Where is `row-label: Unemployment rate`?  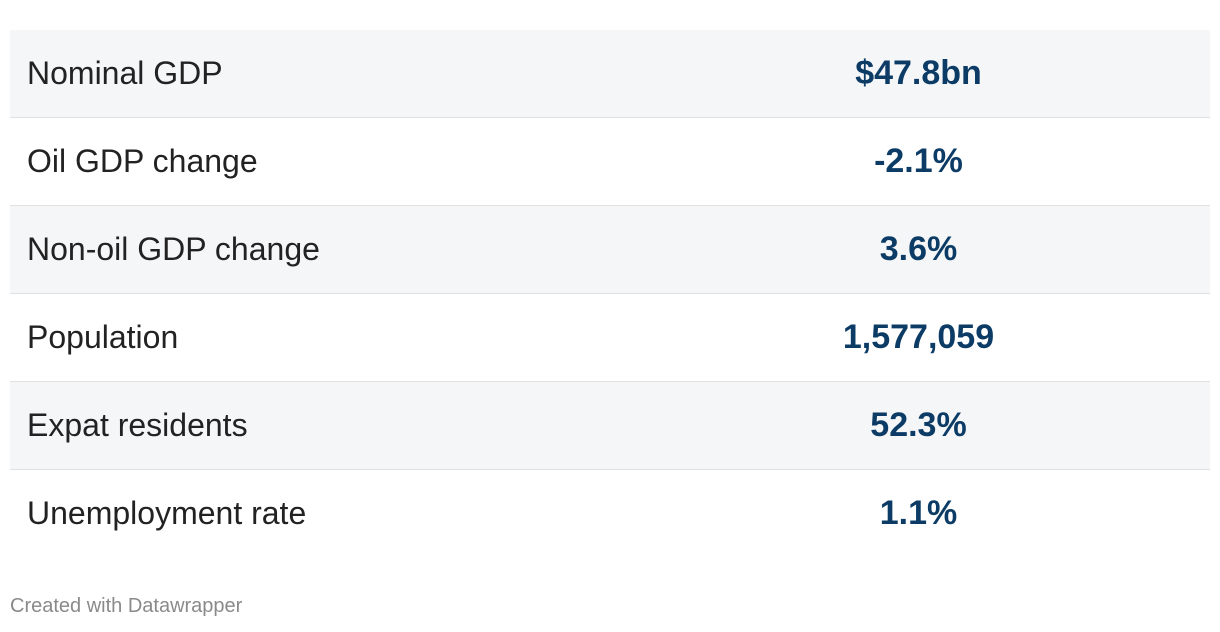
row-label: Unemployment rate is located at coordinates (167, 513).